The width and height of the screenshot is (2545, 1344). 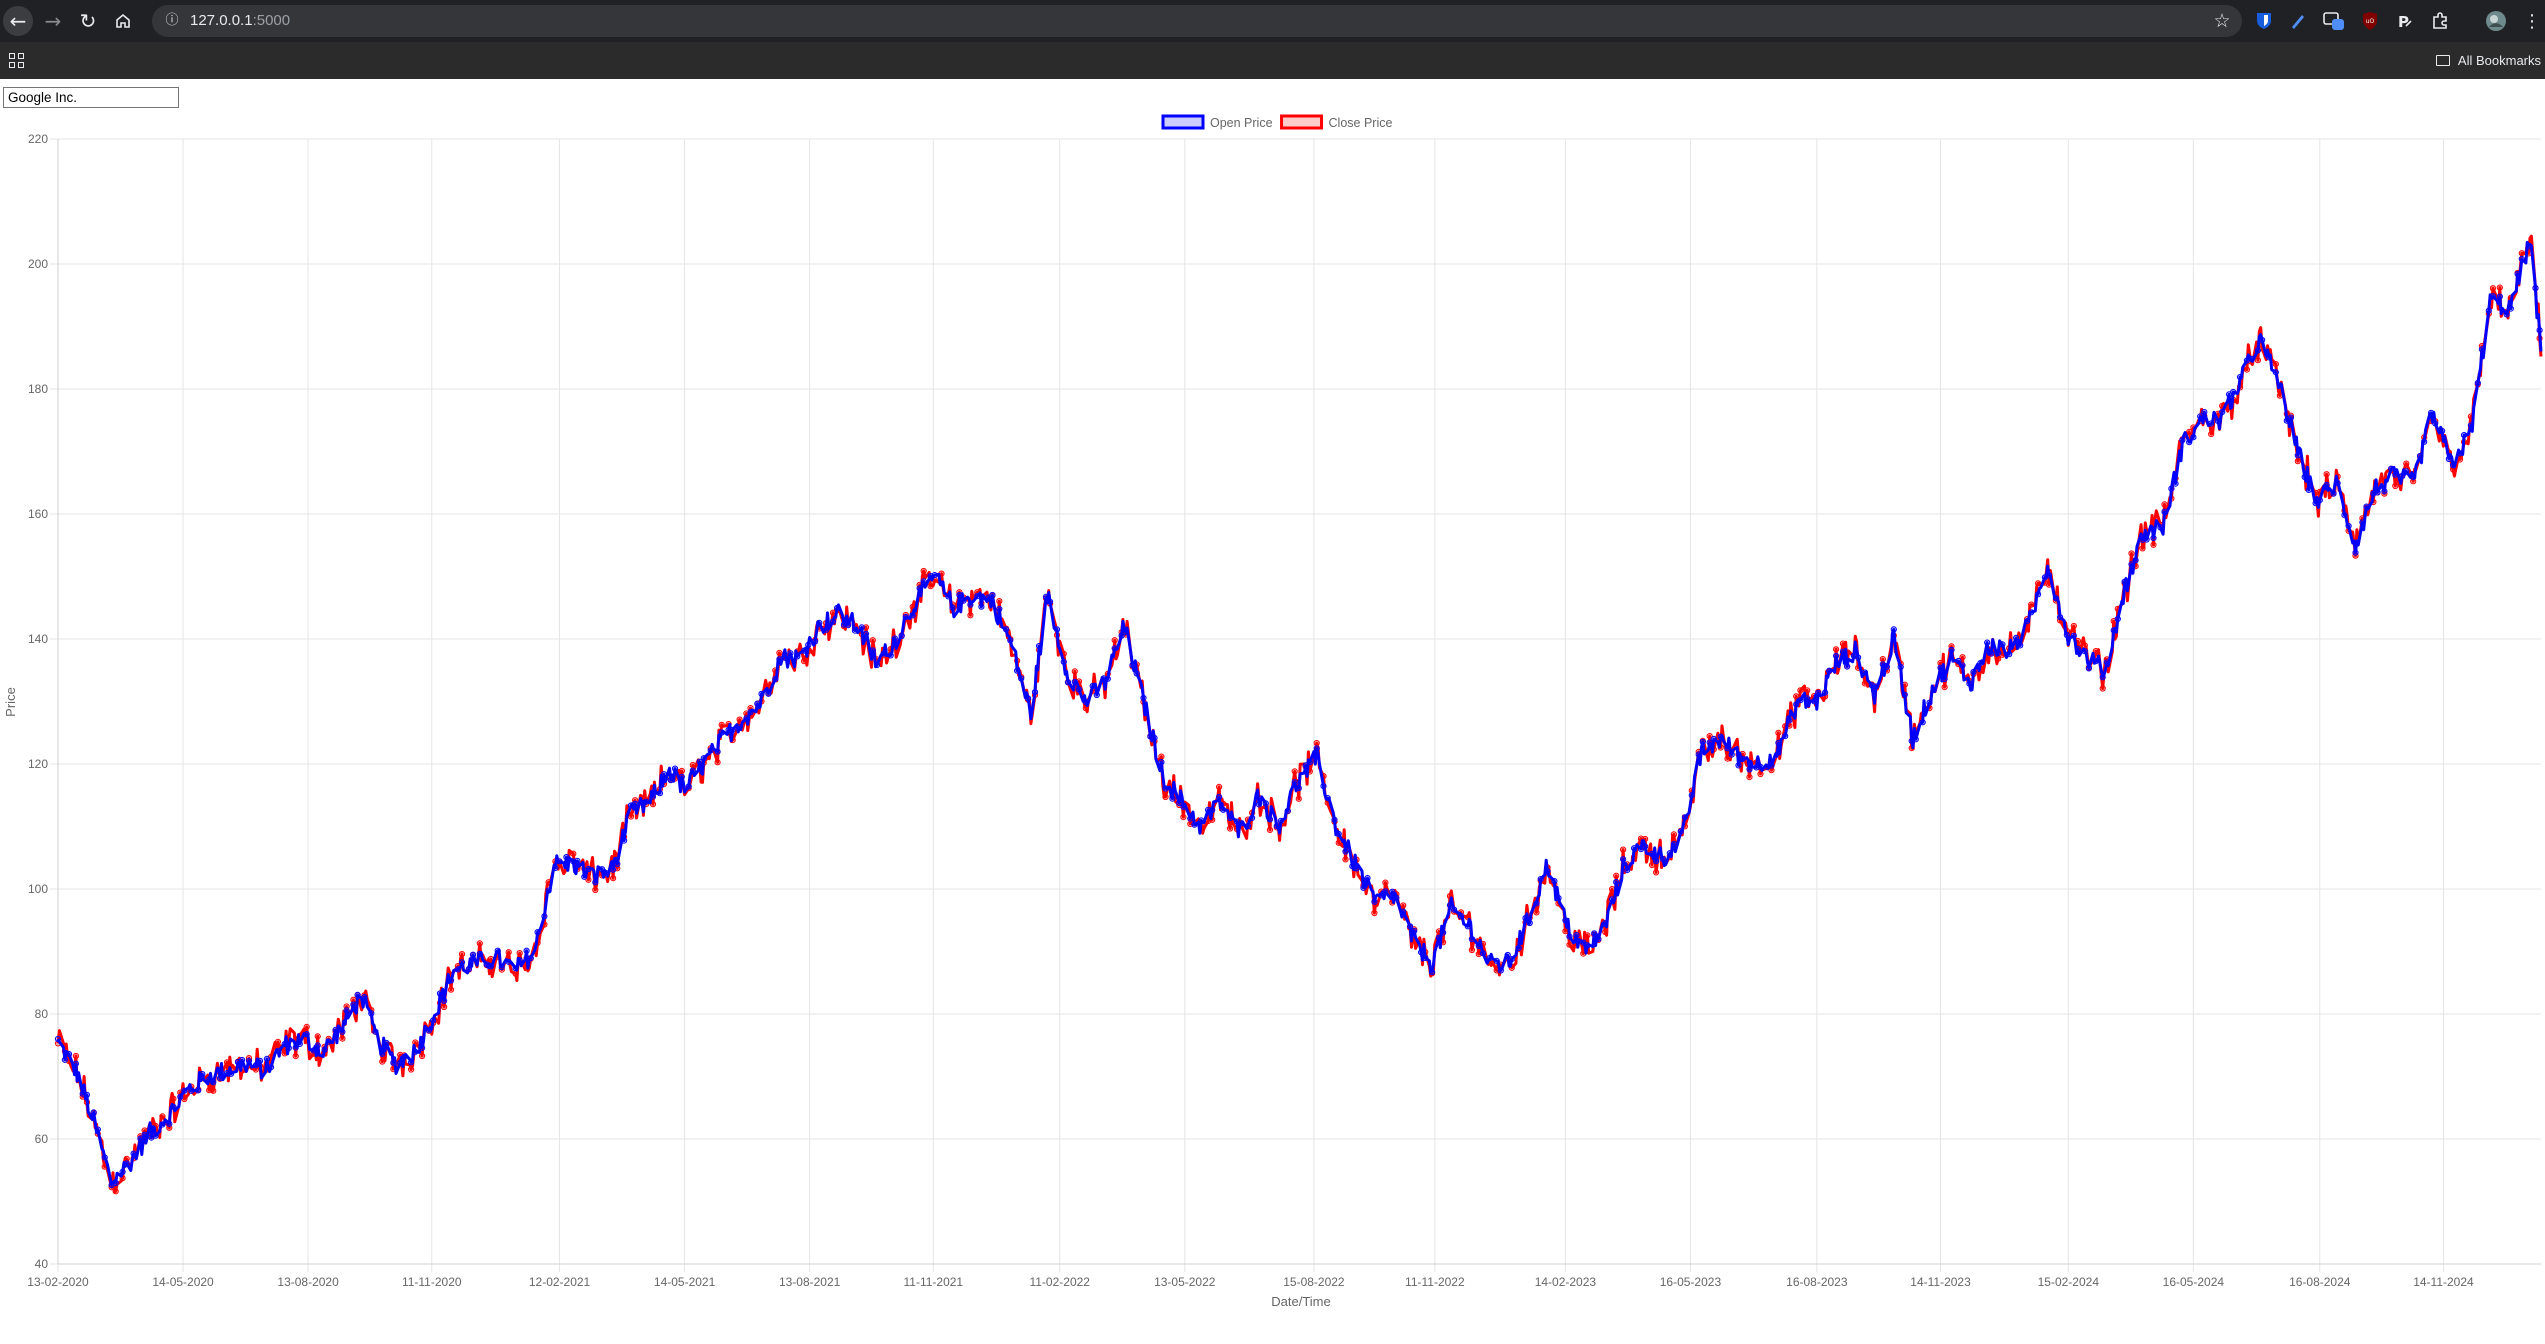 I want to click on x-tick-label: 14-05-2021, so click(x=685, y=1282).